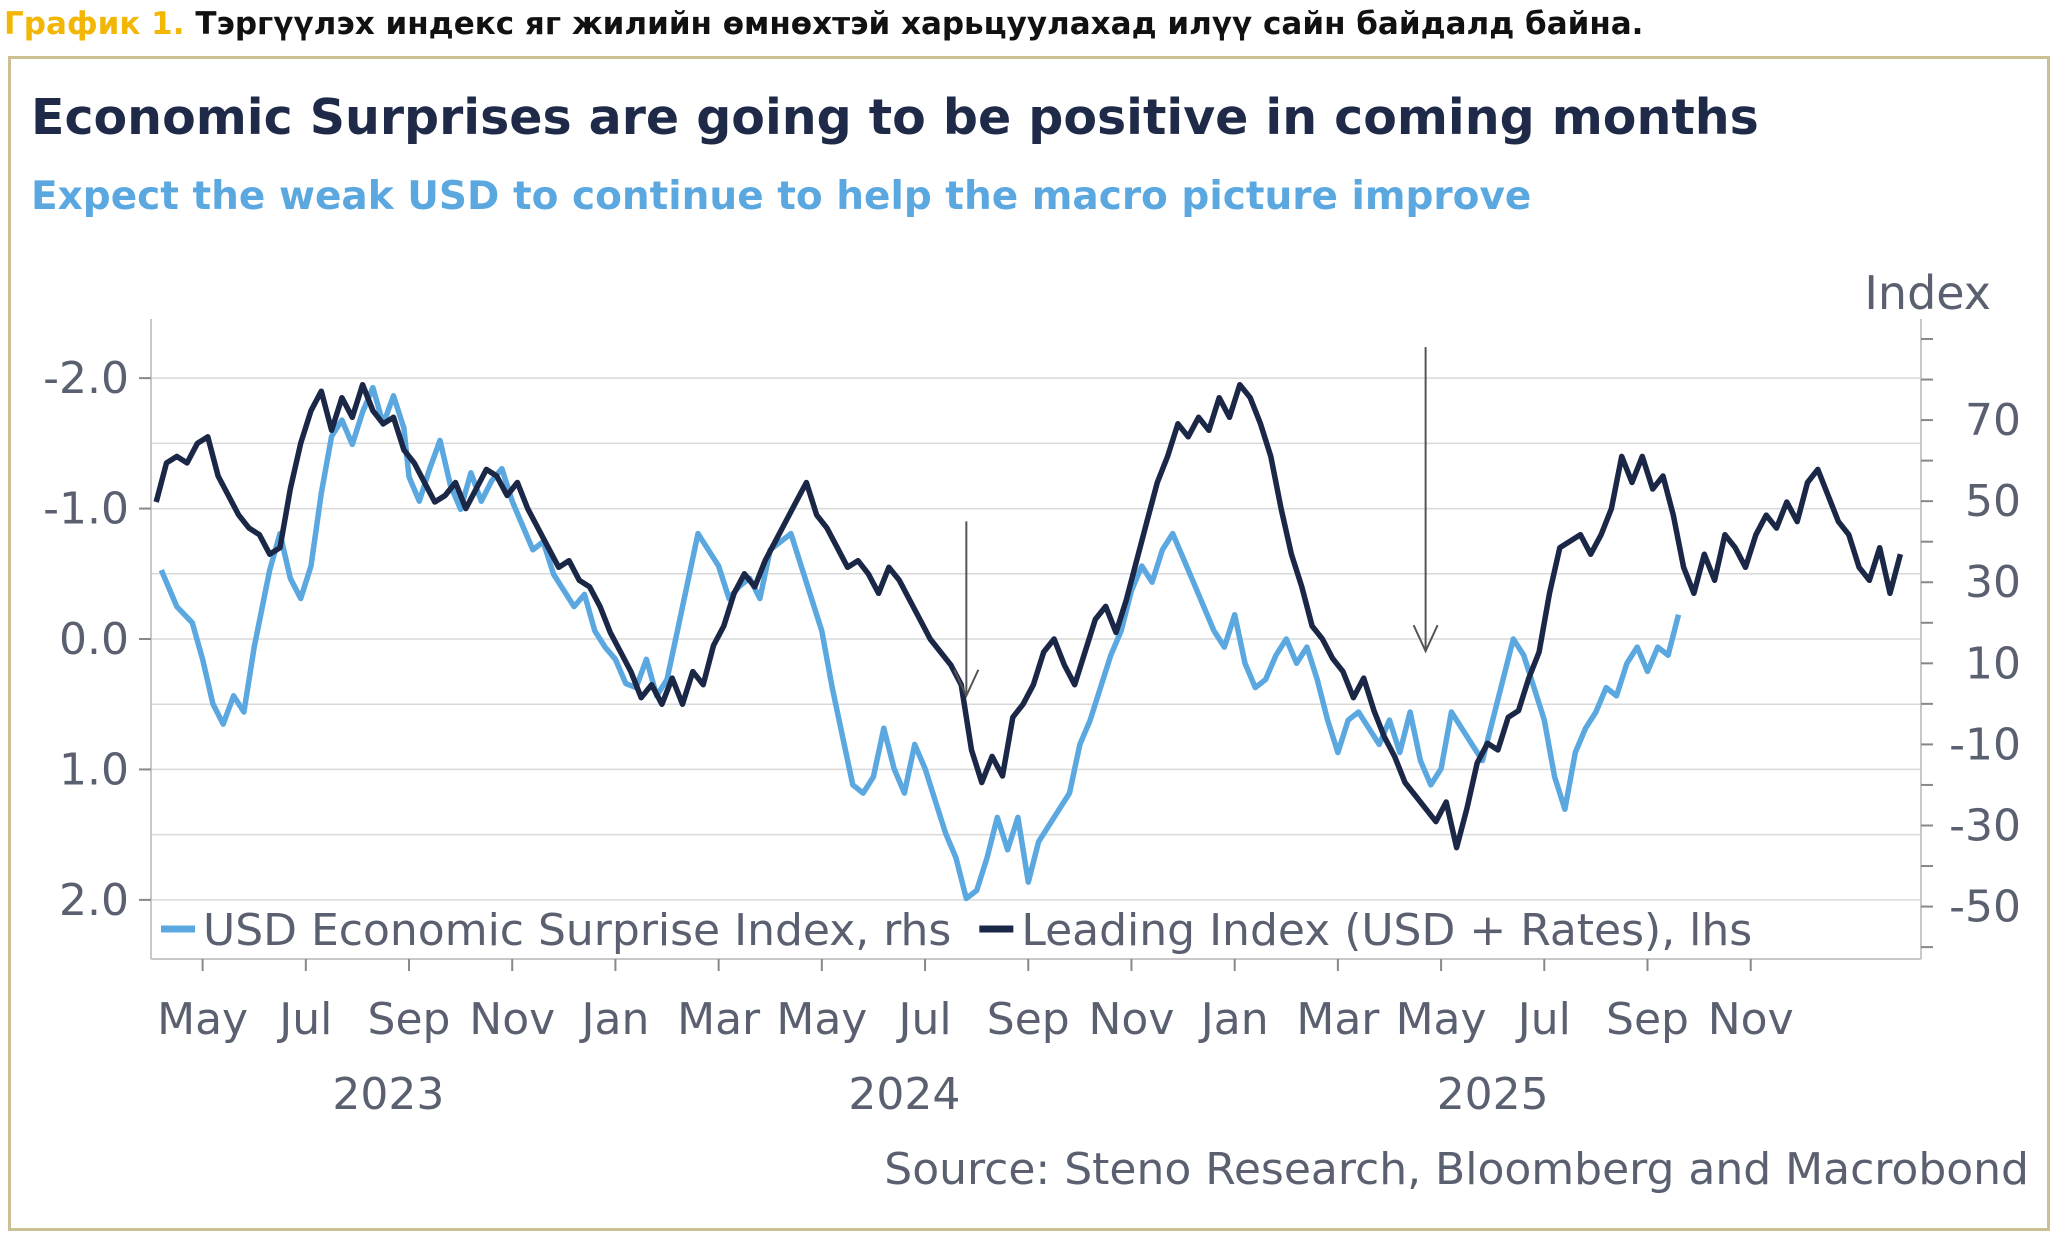 The height and width of the screenshot is (1239, 2059). Describe the element at coordinates (1993, 582) in the screenshot. I see `right-tick-label: 30` at that location.